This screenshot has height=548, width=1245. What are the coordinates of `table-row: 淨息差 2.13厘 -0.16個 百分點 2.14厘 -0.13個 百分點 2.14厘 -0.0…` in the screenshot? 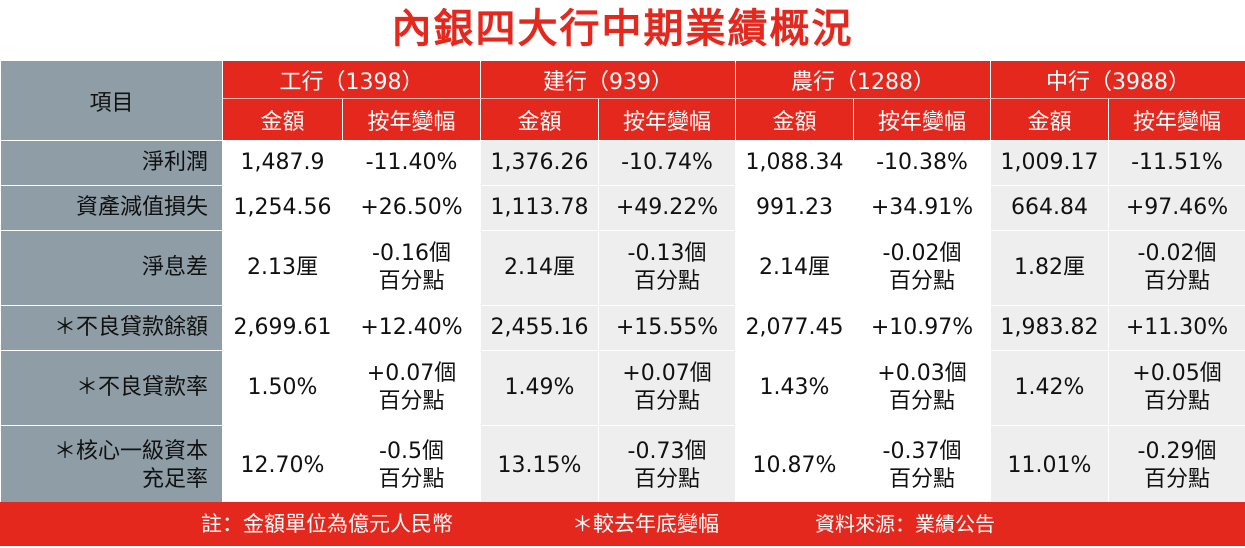 It's located at (622, 268).